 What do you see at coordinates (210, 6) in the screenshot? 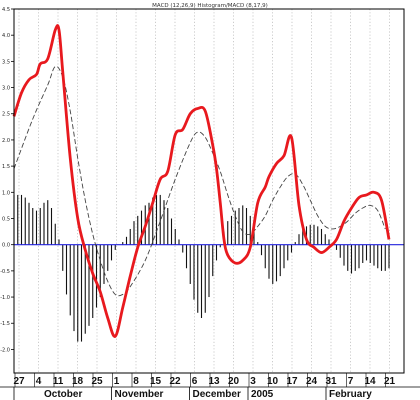
I see `chart-title: MACD (12,26,9) Histogram/MACD (8,17,9)` at bounding box center [210, 6].